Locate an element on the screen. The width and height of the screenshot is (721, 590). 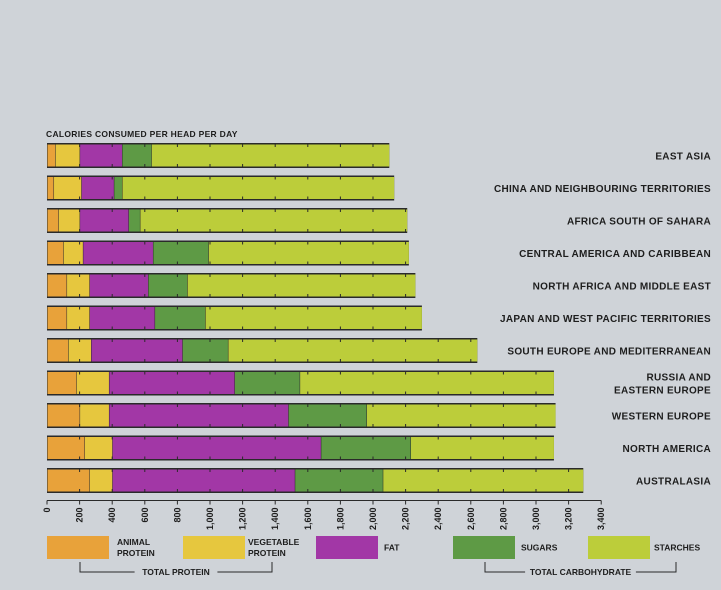
bar-central-america-and-caribbean is located at coordinates (228, 253).